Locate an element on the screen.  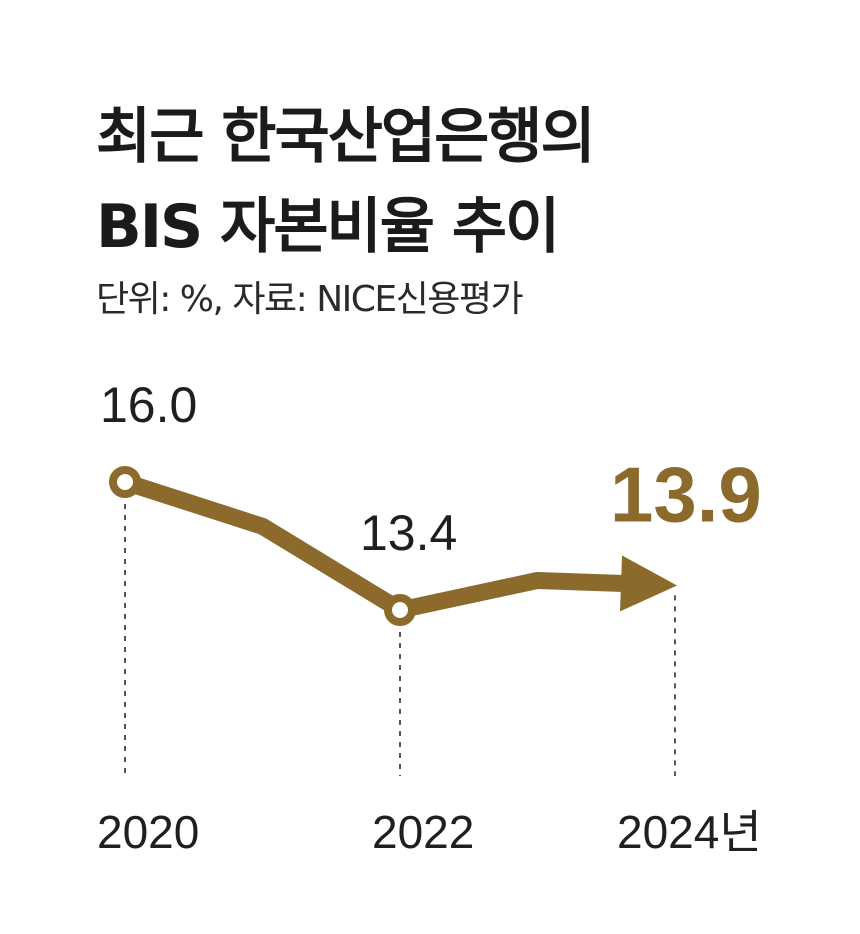
data-label-2020: 16.0 is located at coordinates (148, 405).